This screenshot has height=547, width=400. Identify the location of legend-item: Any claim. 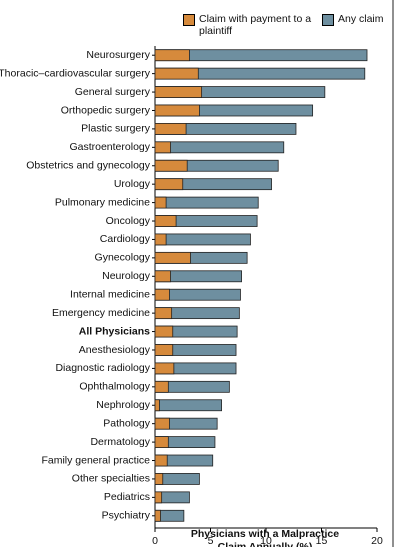
(353, 19).